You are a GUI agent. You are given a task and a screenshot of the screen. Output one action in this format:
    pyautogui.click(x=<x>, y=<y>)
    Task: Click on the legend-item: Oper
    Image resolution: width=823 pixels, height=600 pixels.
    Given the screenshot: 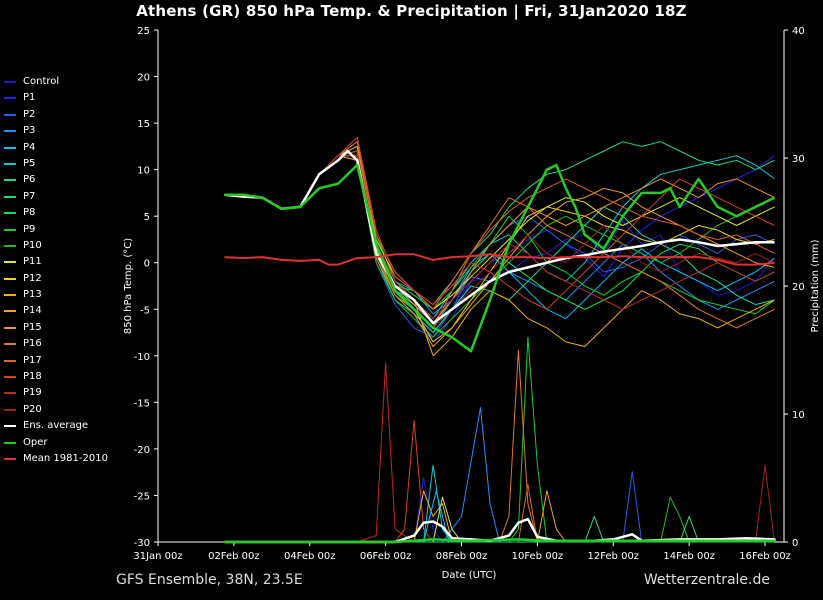 What is the action you would take?
    pyautogui.click(x=64, y=443)
    